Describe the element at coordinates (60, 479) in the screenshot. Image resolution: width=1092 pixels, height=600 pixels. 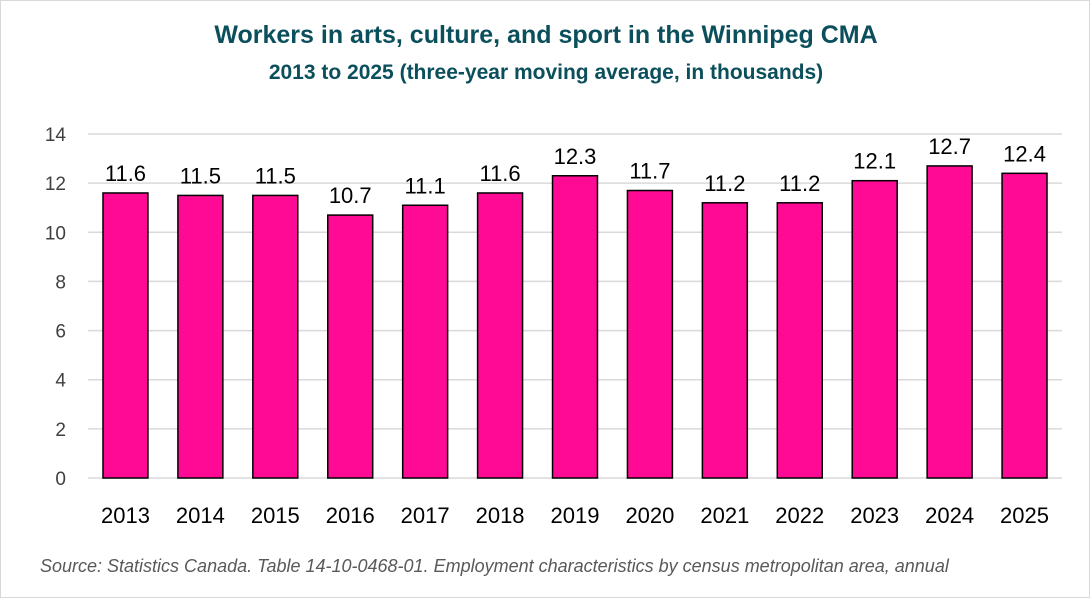
I see `y-tick-label: 0` at that location.